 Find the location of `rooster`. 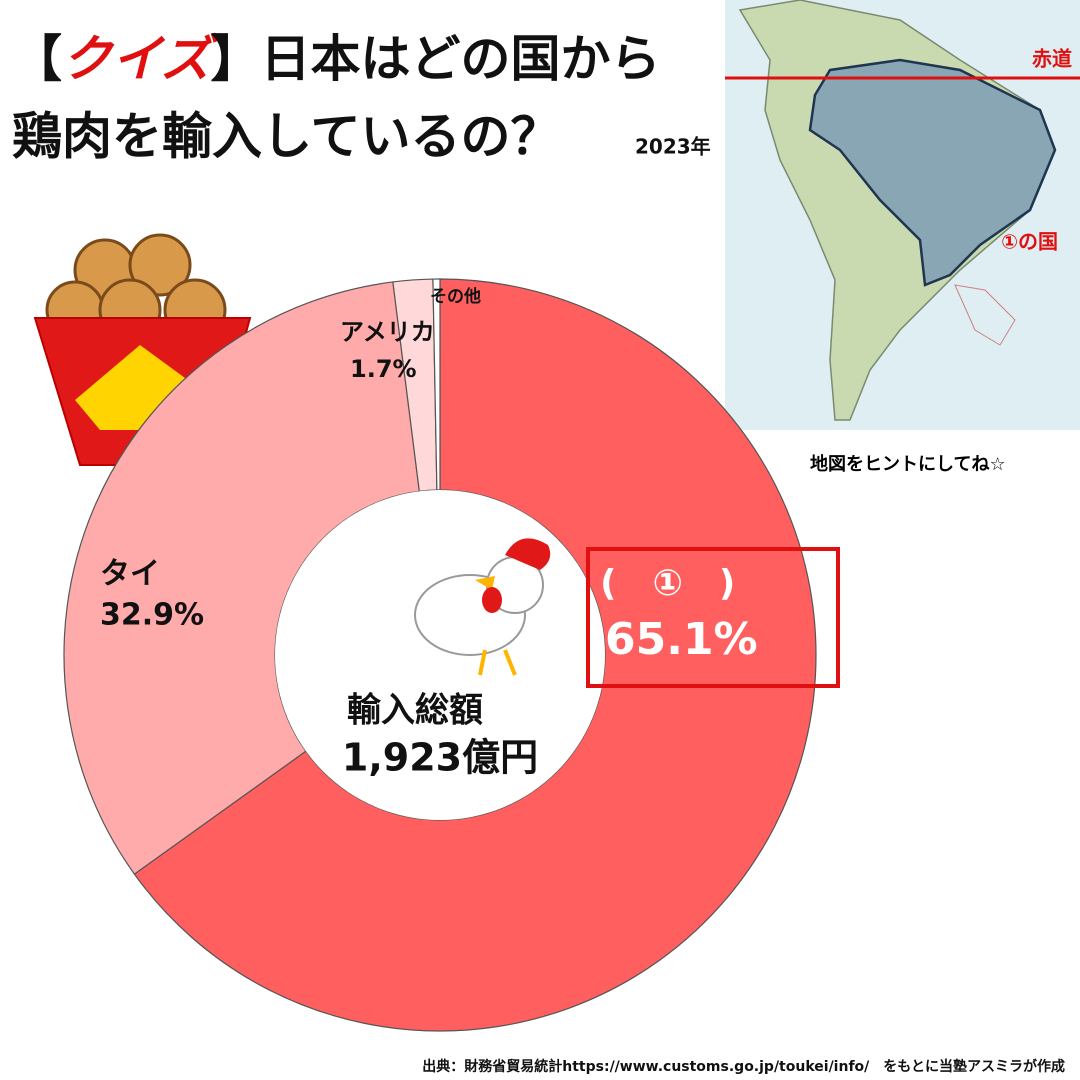

rooster is located at coordinates (482, 607).